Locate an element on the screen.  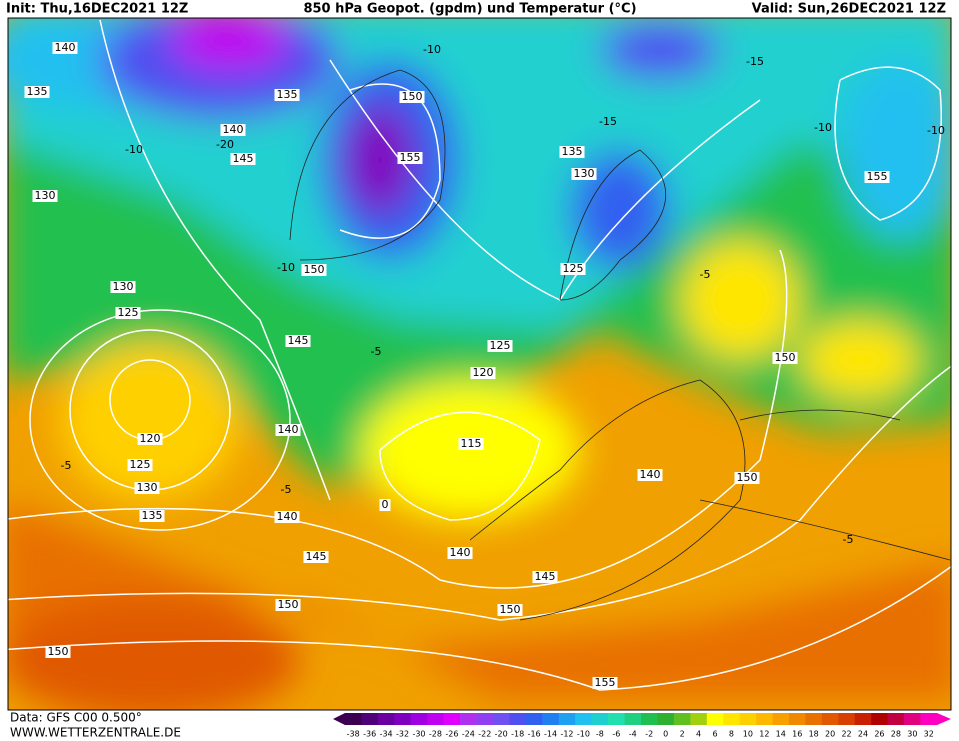
colorbar-label: -4 is located at coordinates (633, 734).